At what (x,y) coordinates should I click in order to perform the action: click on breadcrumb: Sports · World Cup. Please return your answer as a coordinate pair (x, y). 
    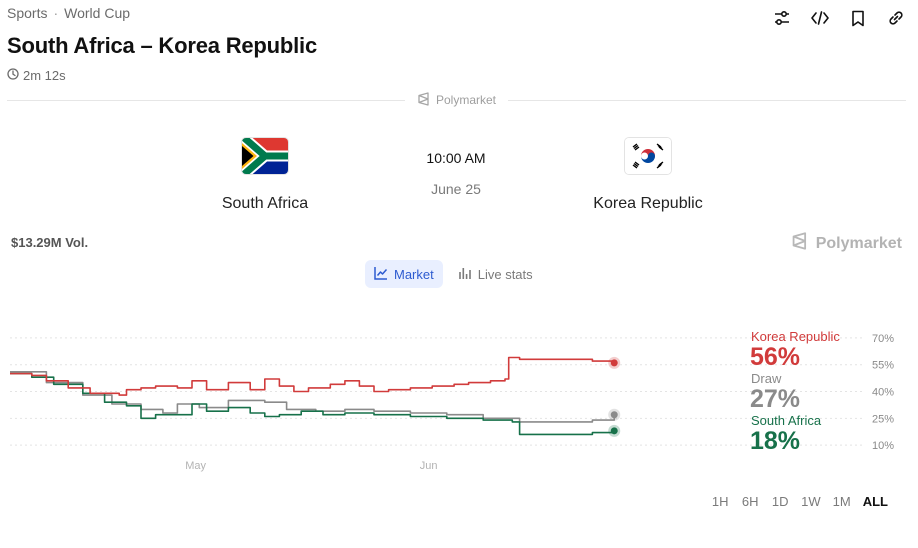
    Looking at the image, I should click on (68, 13).